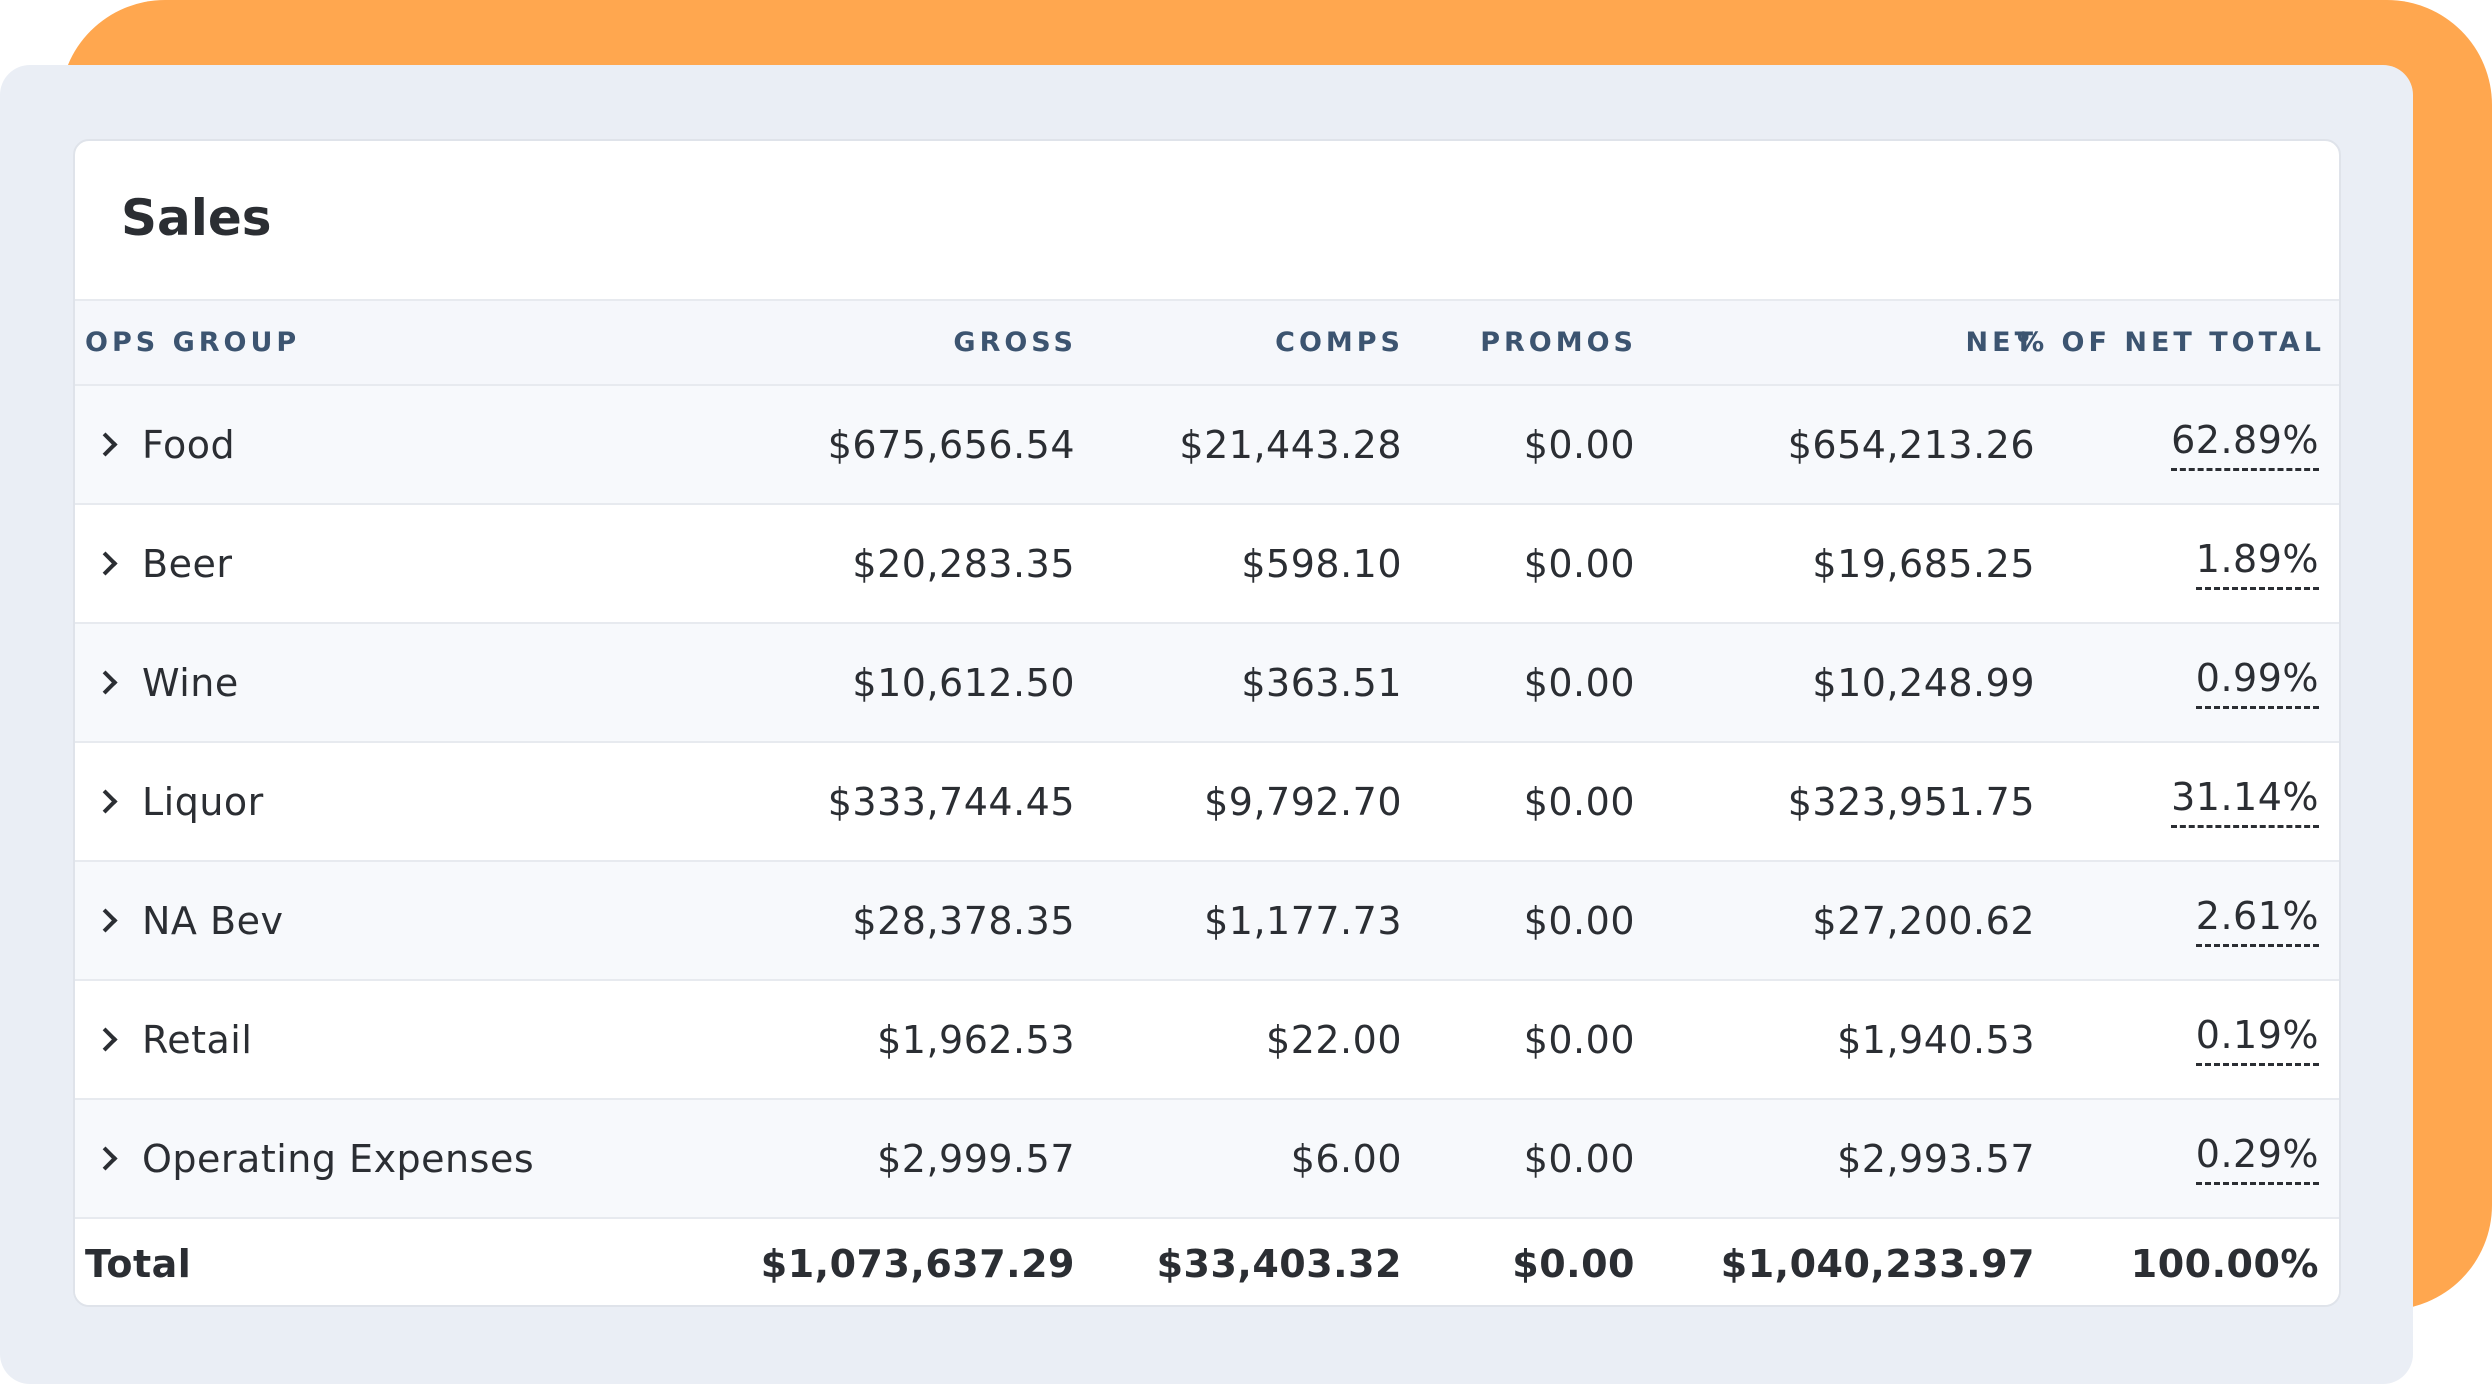 Image resolution: width=2492 pixels, height=1384 pixels. What do you see at coordinates (405, 920) in the screenshot?
I see `ops-group-cell: NA Bev` at bounding box center [405, 920].